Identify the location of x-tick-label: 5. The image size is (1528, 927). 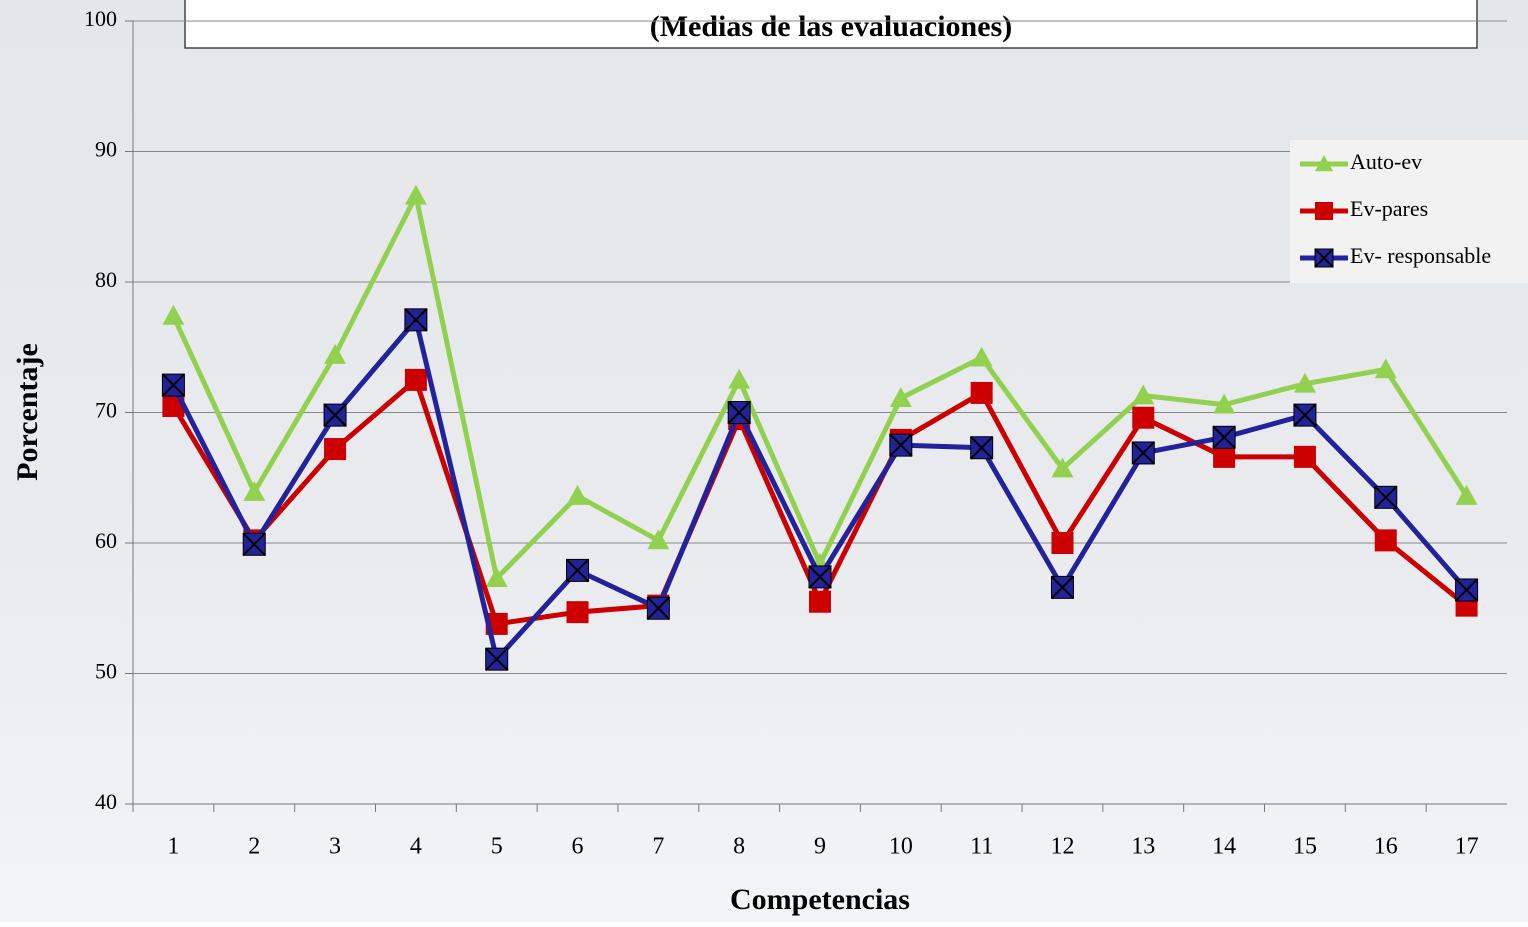
(497, 847).